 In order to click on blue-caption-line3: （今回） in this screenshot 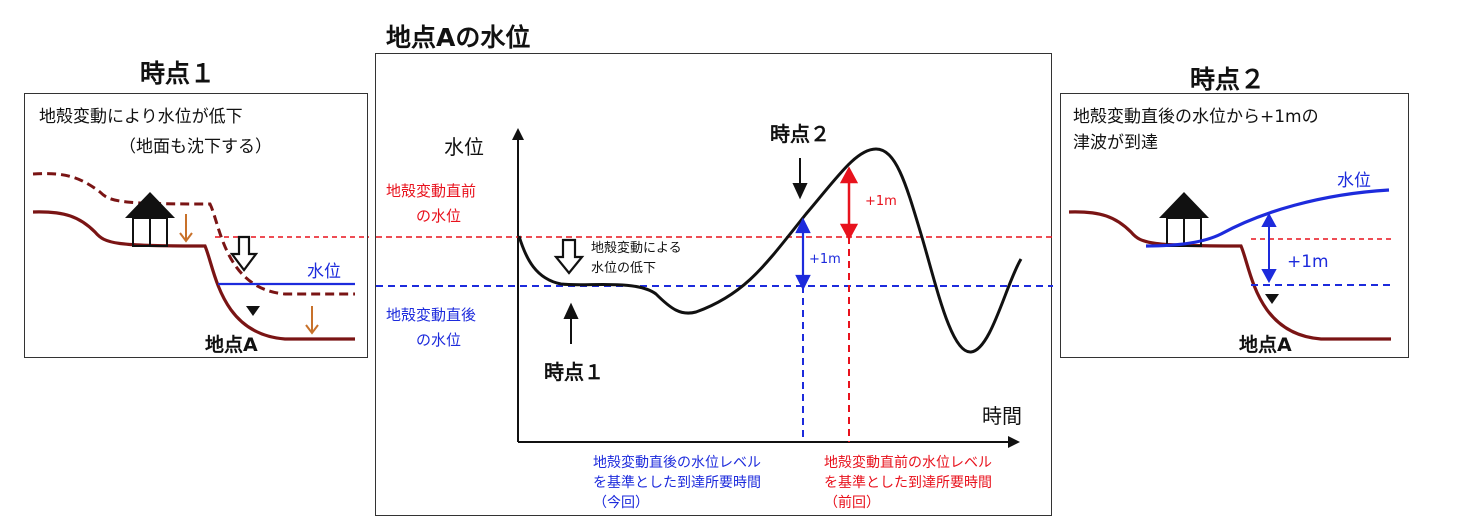, I will do `click(621, 503)`.